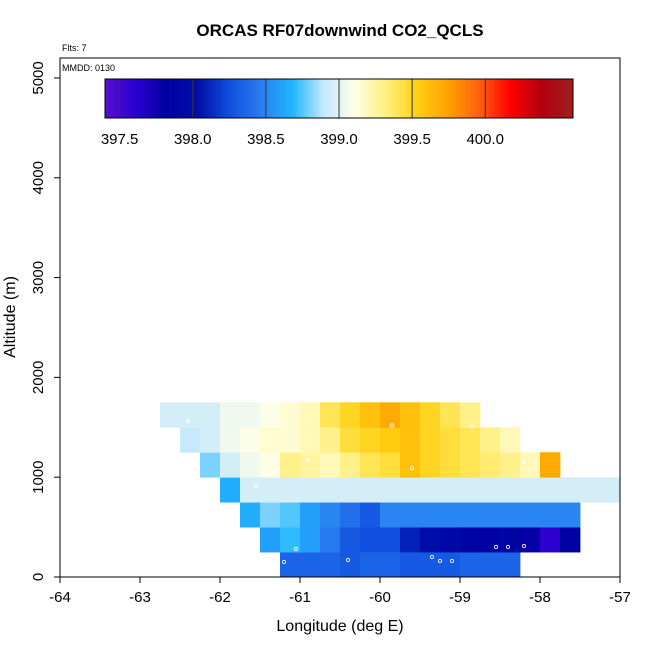 This screenshot has height=650, width=650. What do you see at coordinates (412, 139) in the screenshot?
I see `colorbar-tick-label: 399.5` at bounding box center [412, 139].